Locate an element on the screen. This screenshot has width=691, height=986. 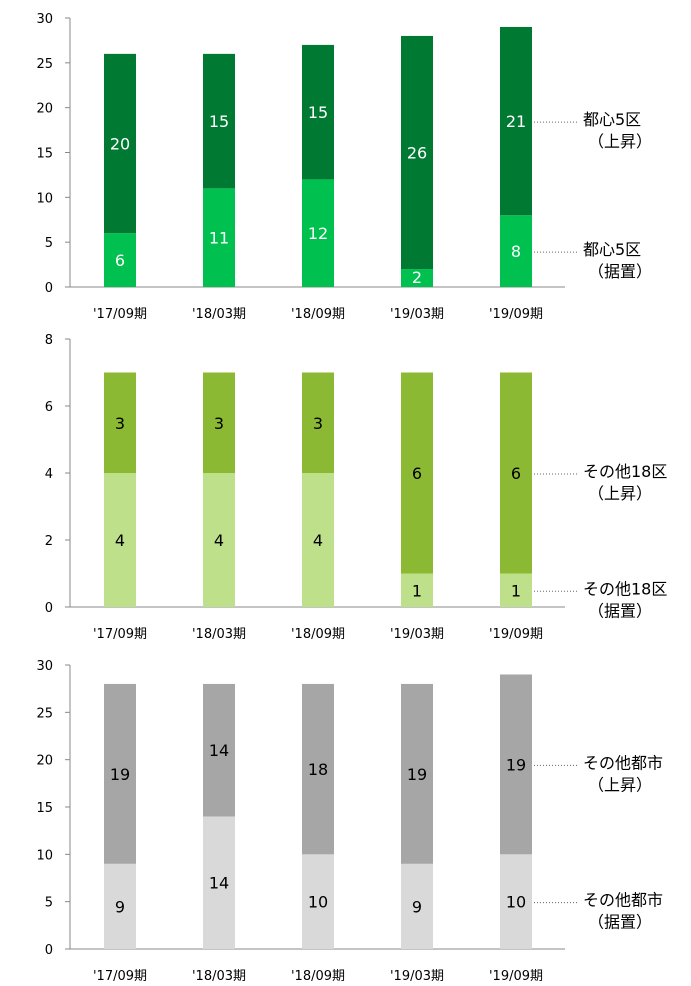
bar-data-label: 8 is located at coordinates (516, 251).